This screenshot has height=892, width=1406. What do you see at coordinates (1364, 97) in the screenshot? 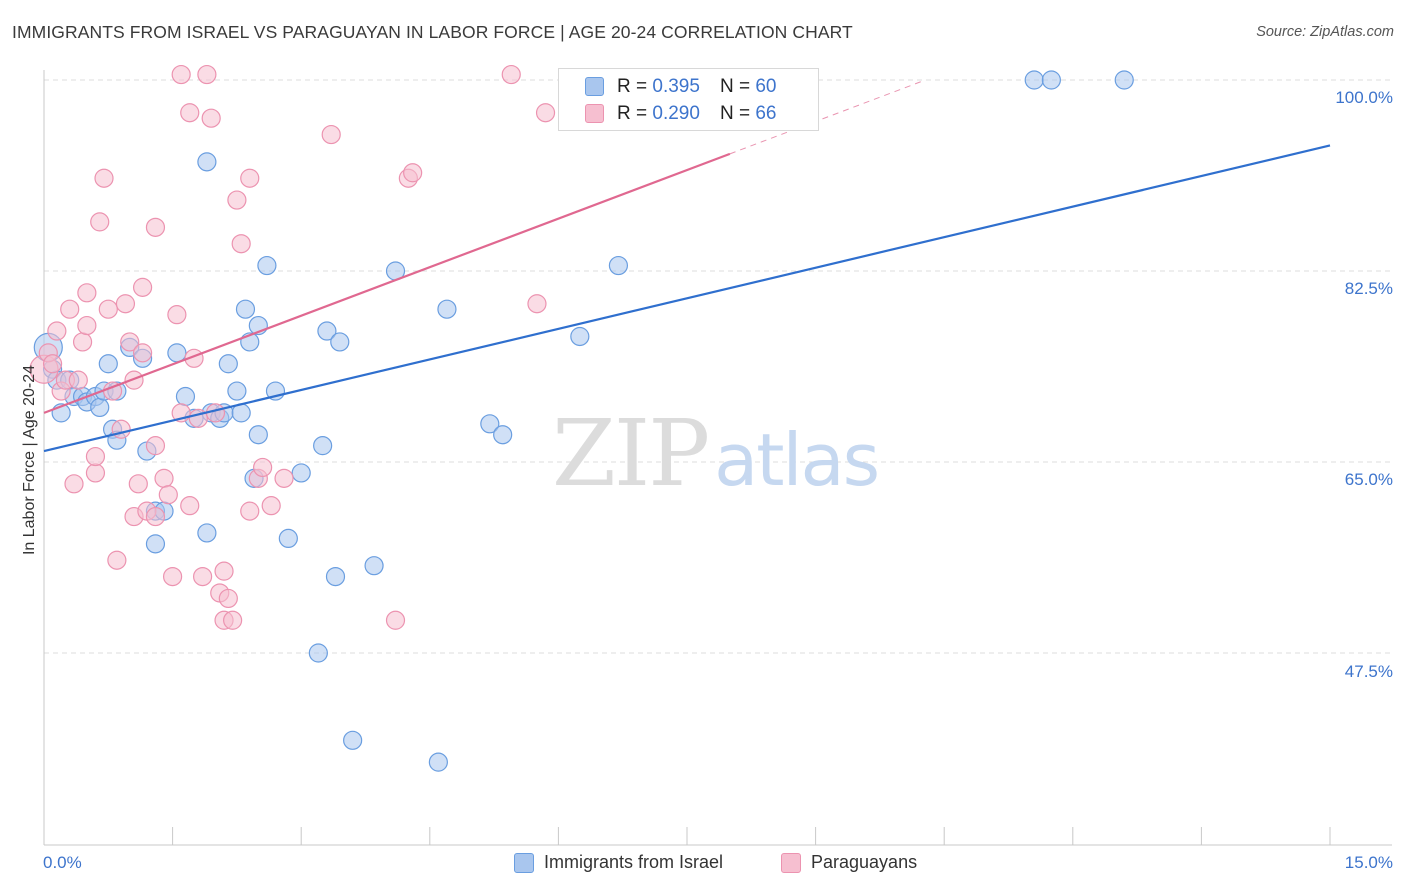
I see `y-tick-label: 100.0%` at bounding box center [1364, 97].